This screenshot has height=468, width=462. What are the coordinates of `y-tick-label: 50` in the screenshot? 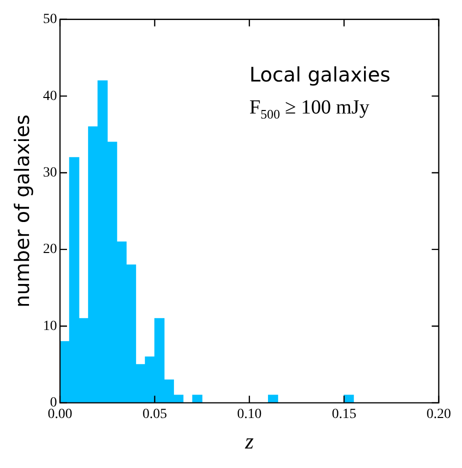 It's located at (50, 20).